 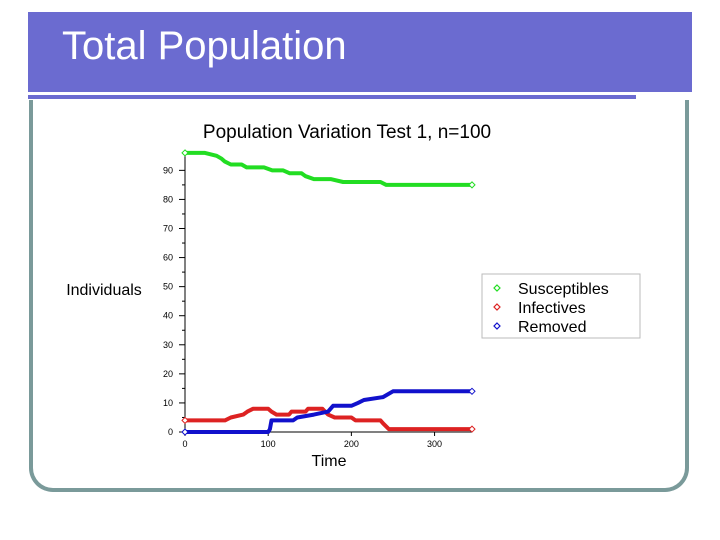 I want to click on legend-marker-infectives, so click(x=497, y=307).